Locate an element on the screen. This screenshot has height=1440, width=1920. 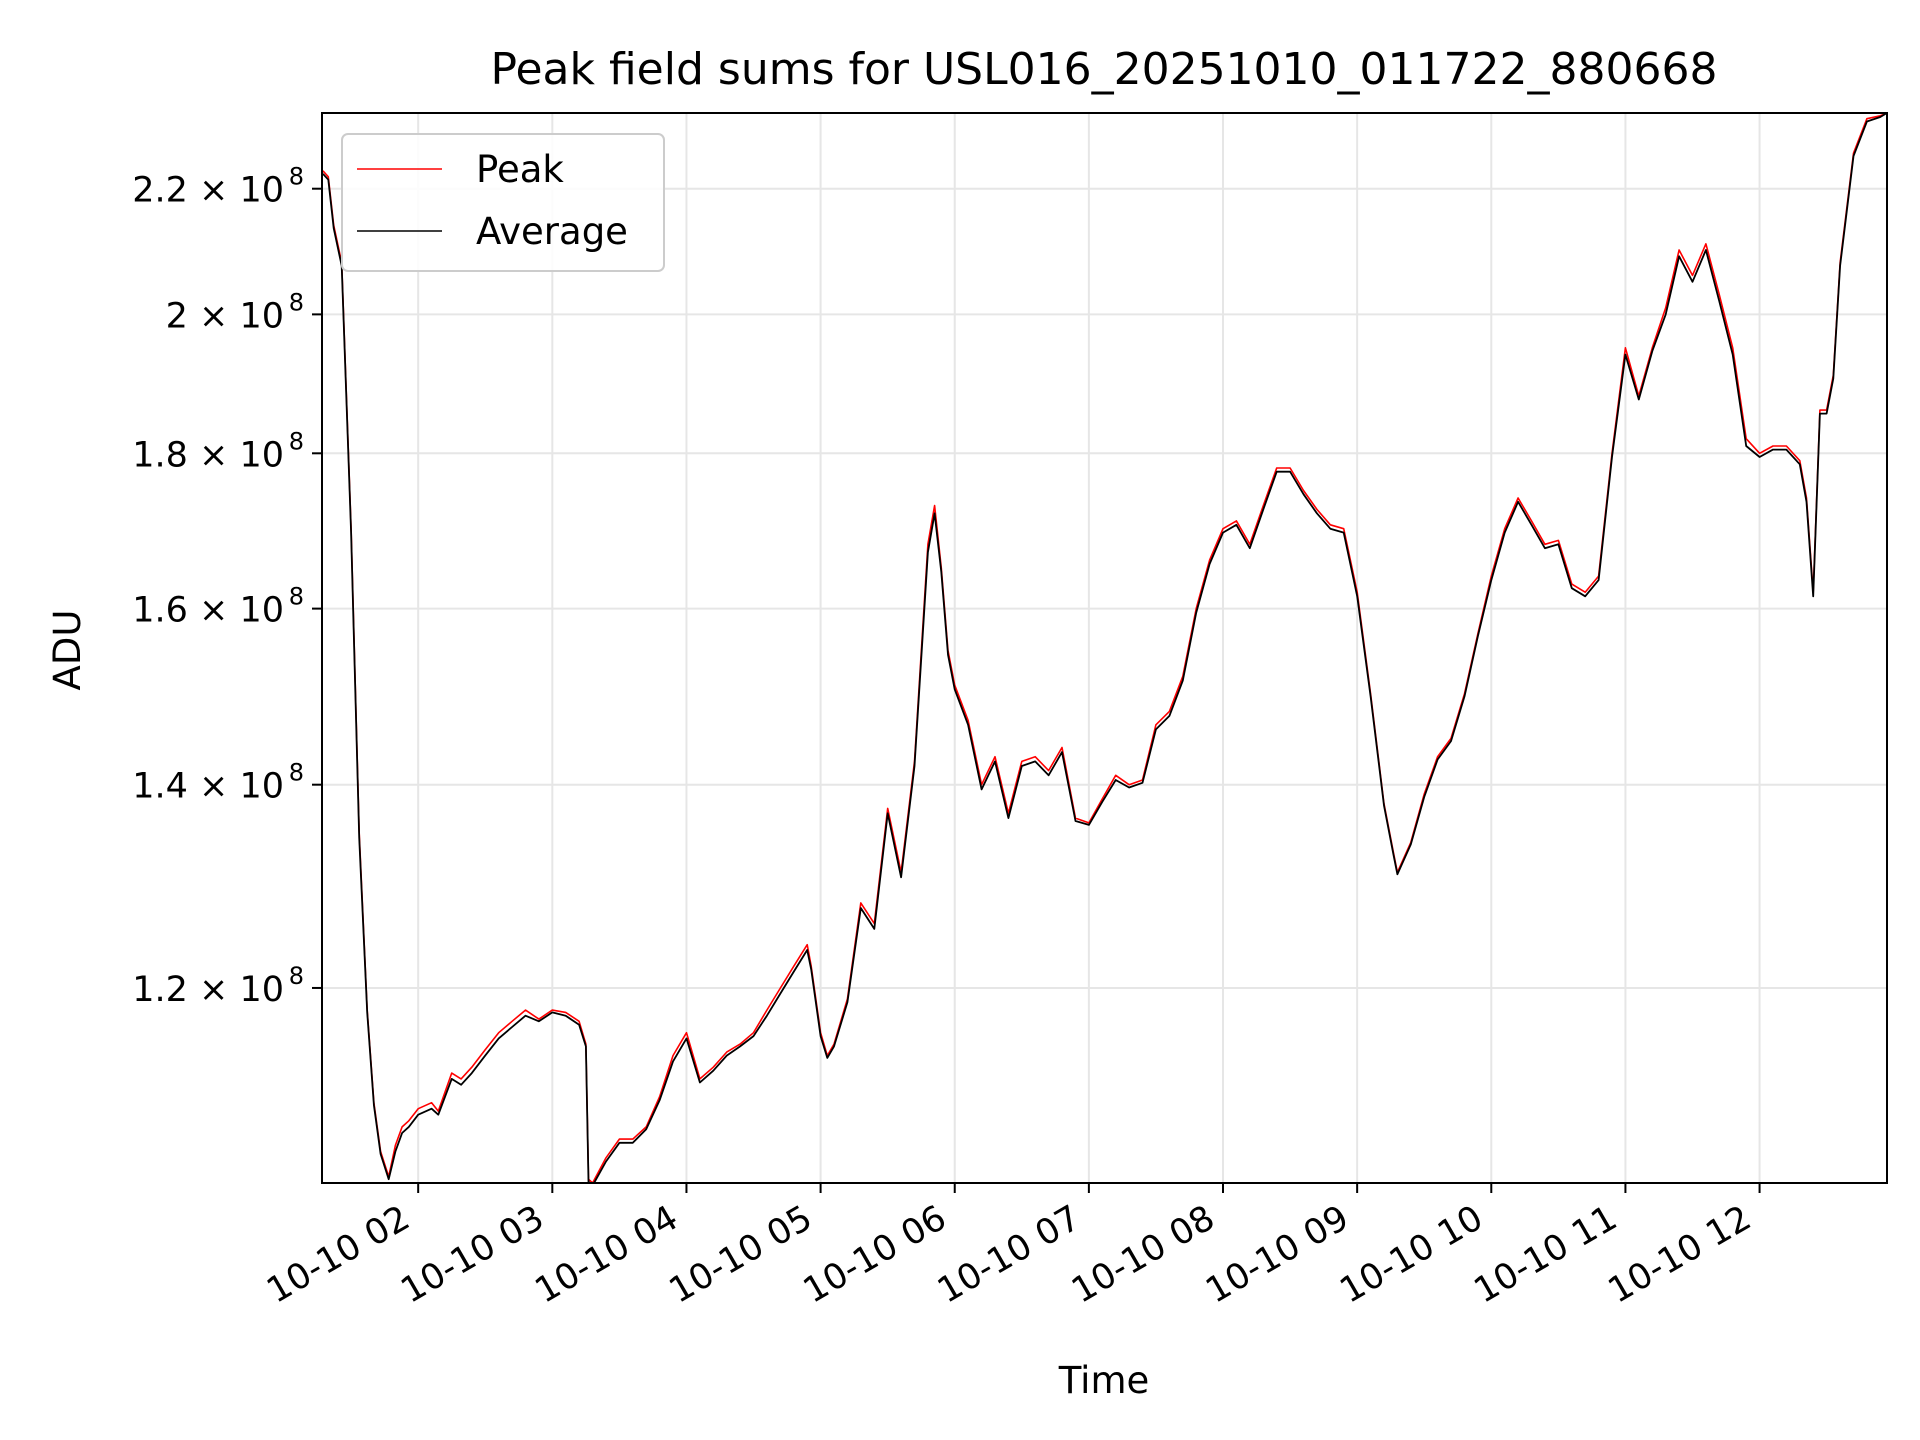
legend-label-average: Average is located at coordinates (552, 231).